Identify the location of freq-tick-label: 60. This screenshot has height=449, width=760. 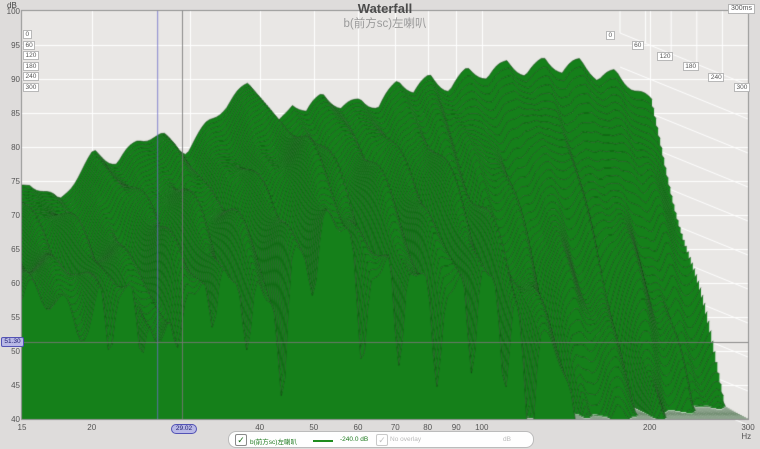
(358, 427).